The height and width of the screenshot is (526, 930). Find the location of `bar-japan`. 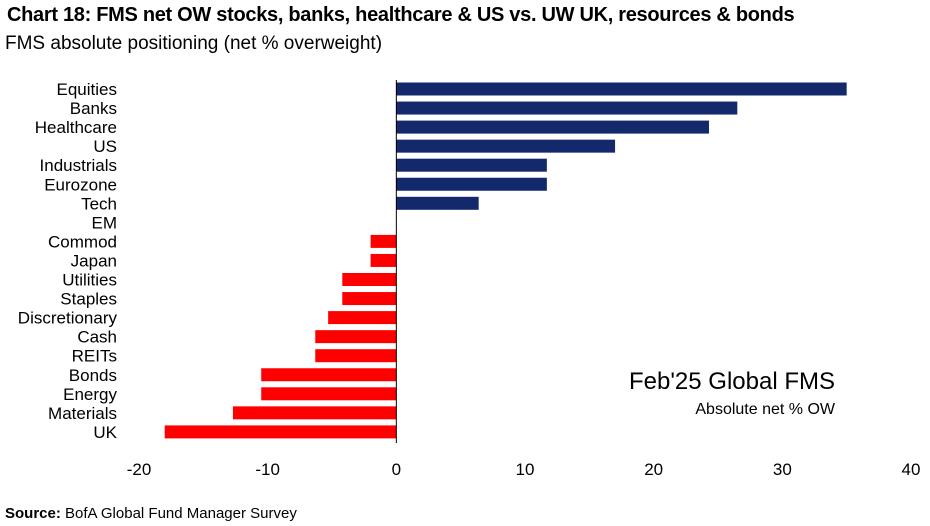

bar-japan is located at coordinates (383, 260).